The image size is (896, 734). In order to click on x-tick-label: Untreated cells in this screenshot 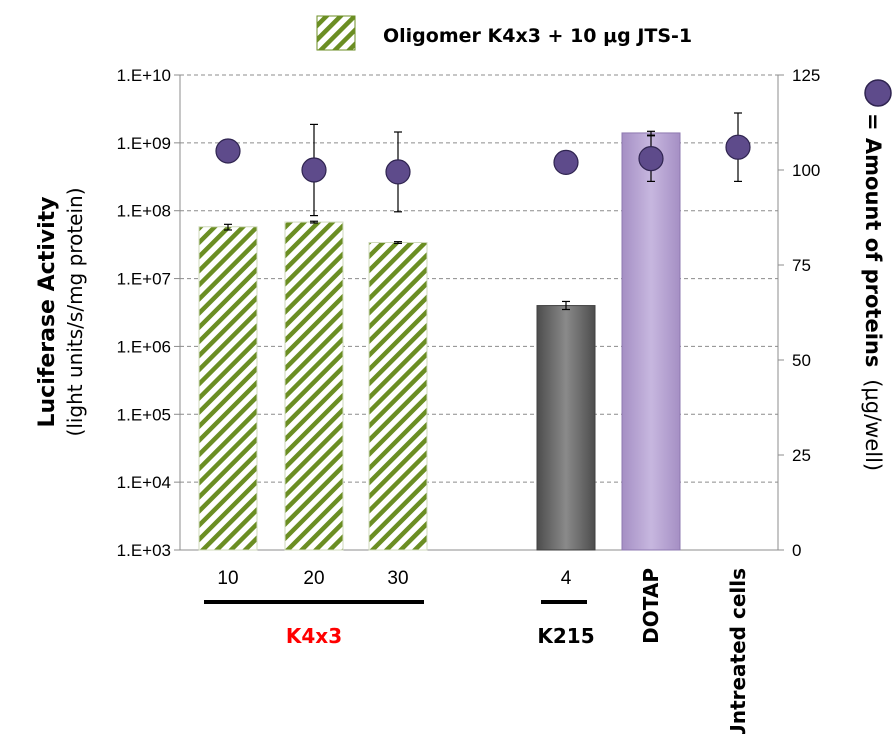, I will do `click(738, 651)`.